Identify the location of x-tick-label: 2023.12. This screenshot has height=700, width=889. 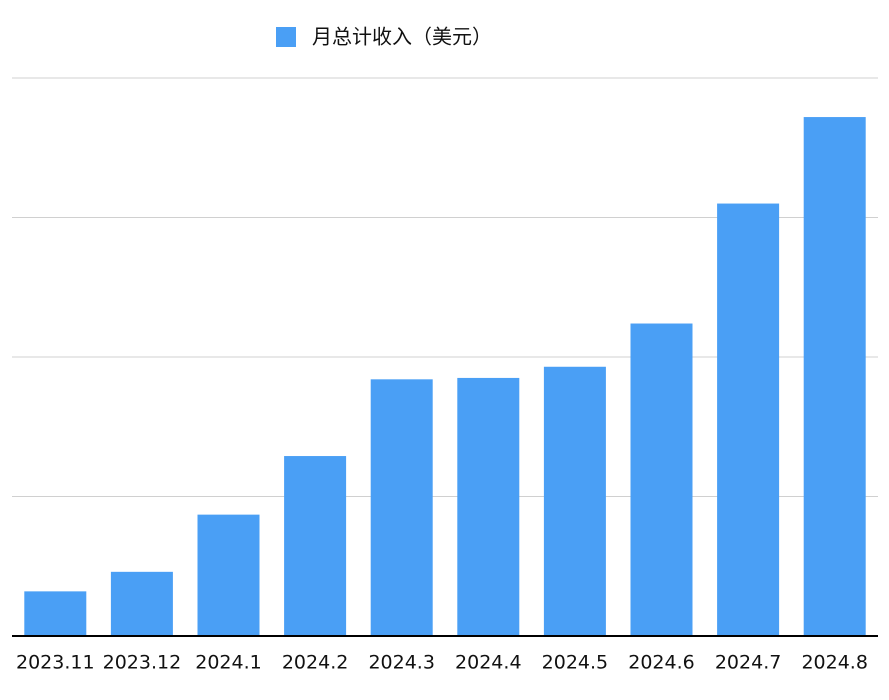
(142, 663).